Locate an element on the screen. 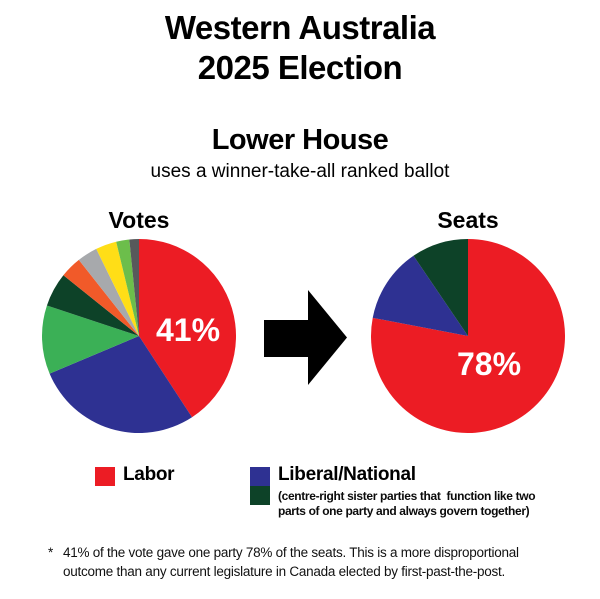  page-title: Western Australia 2025 Election is located at coordinates (300, 48).